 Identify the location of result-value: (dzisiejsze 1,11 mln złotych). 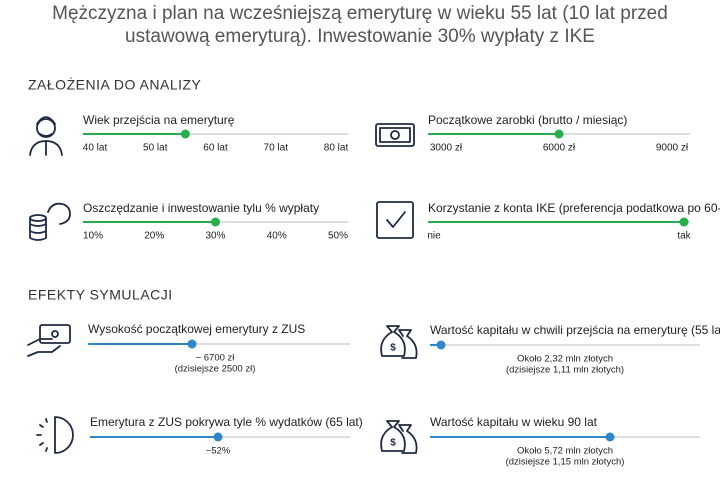
(565, 370).